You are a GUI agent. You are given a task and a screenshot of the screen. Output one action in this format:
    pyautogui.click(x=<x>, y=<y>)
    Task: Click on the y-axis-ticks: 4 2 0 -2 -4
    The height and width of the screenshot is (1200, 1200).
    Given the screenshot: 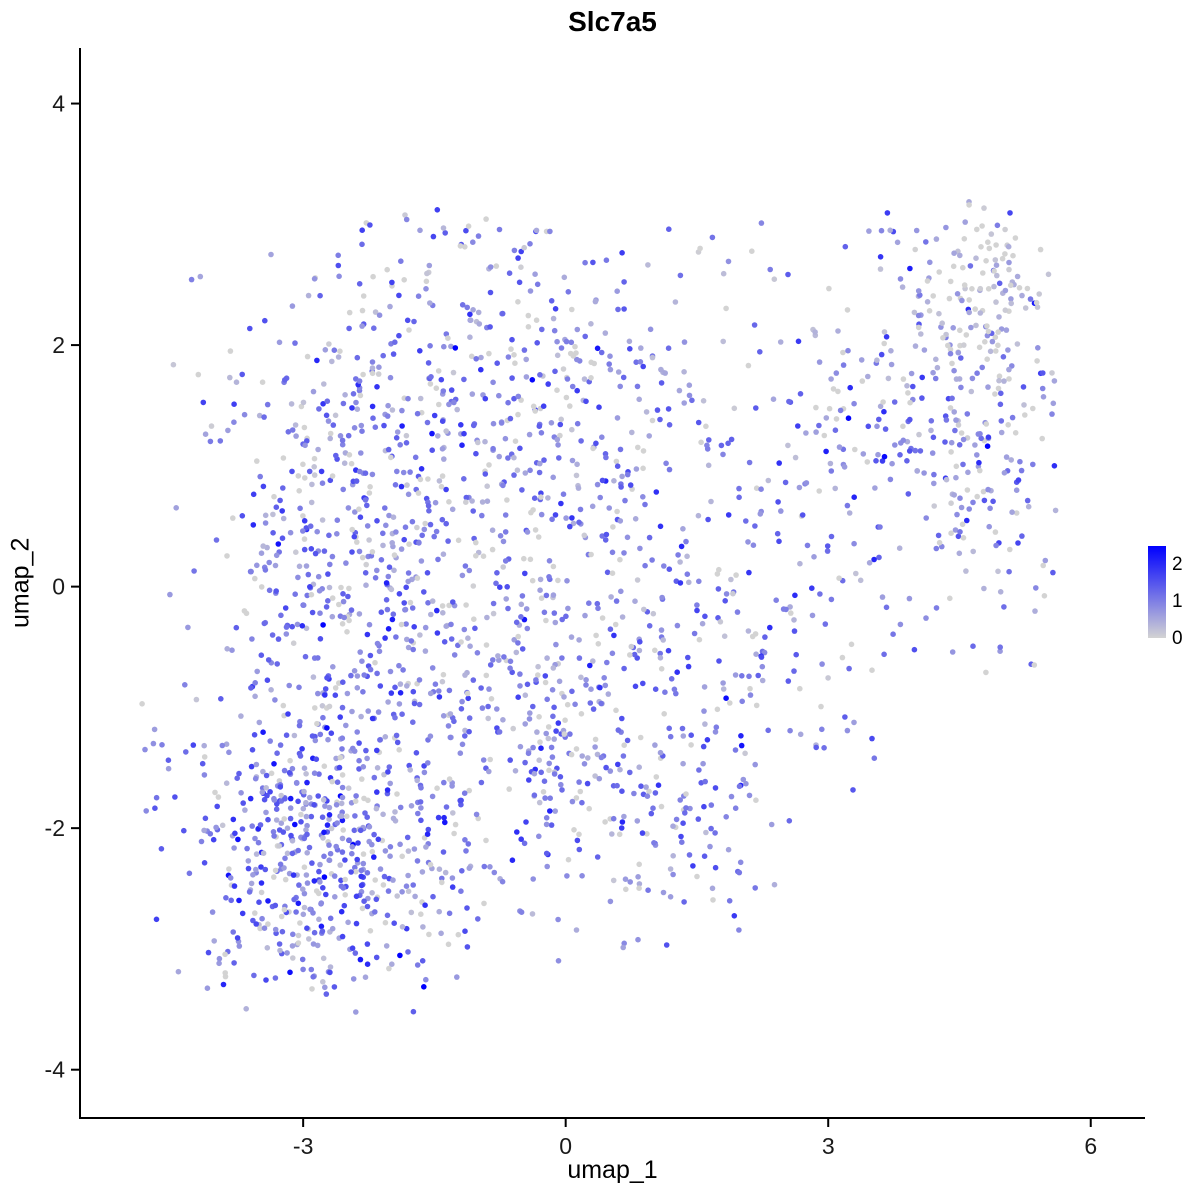 What is the action you would take?
    pyautogui.click(x=62, y=587)
    